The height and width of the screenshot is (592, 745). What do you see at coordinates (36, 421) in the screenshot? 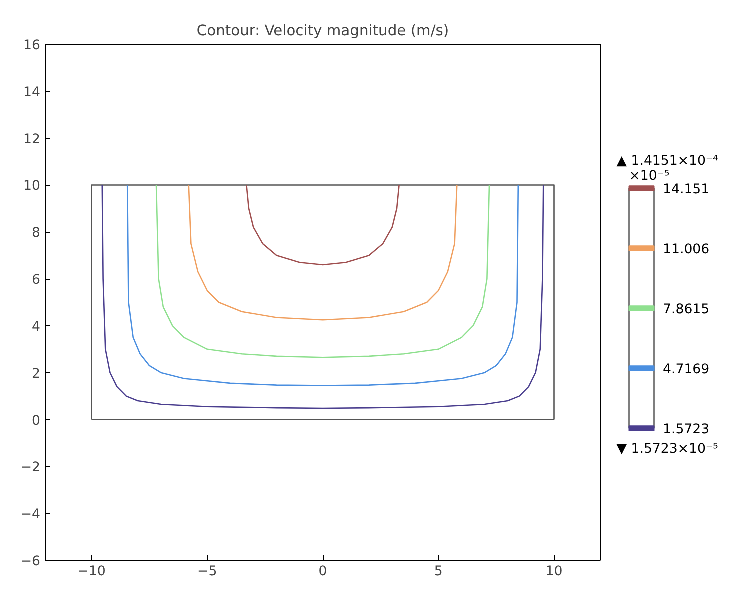
I see `y-tick-label: 0` at bounding box center [36, 421].